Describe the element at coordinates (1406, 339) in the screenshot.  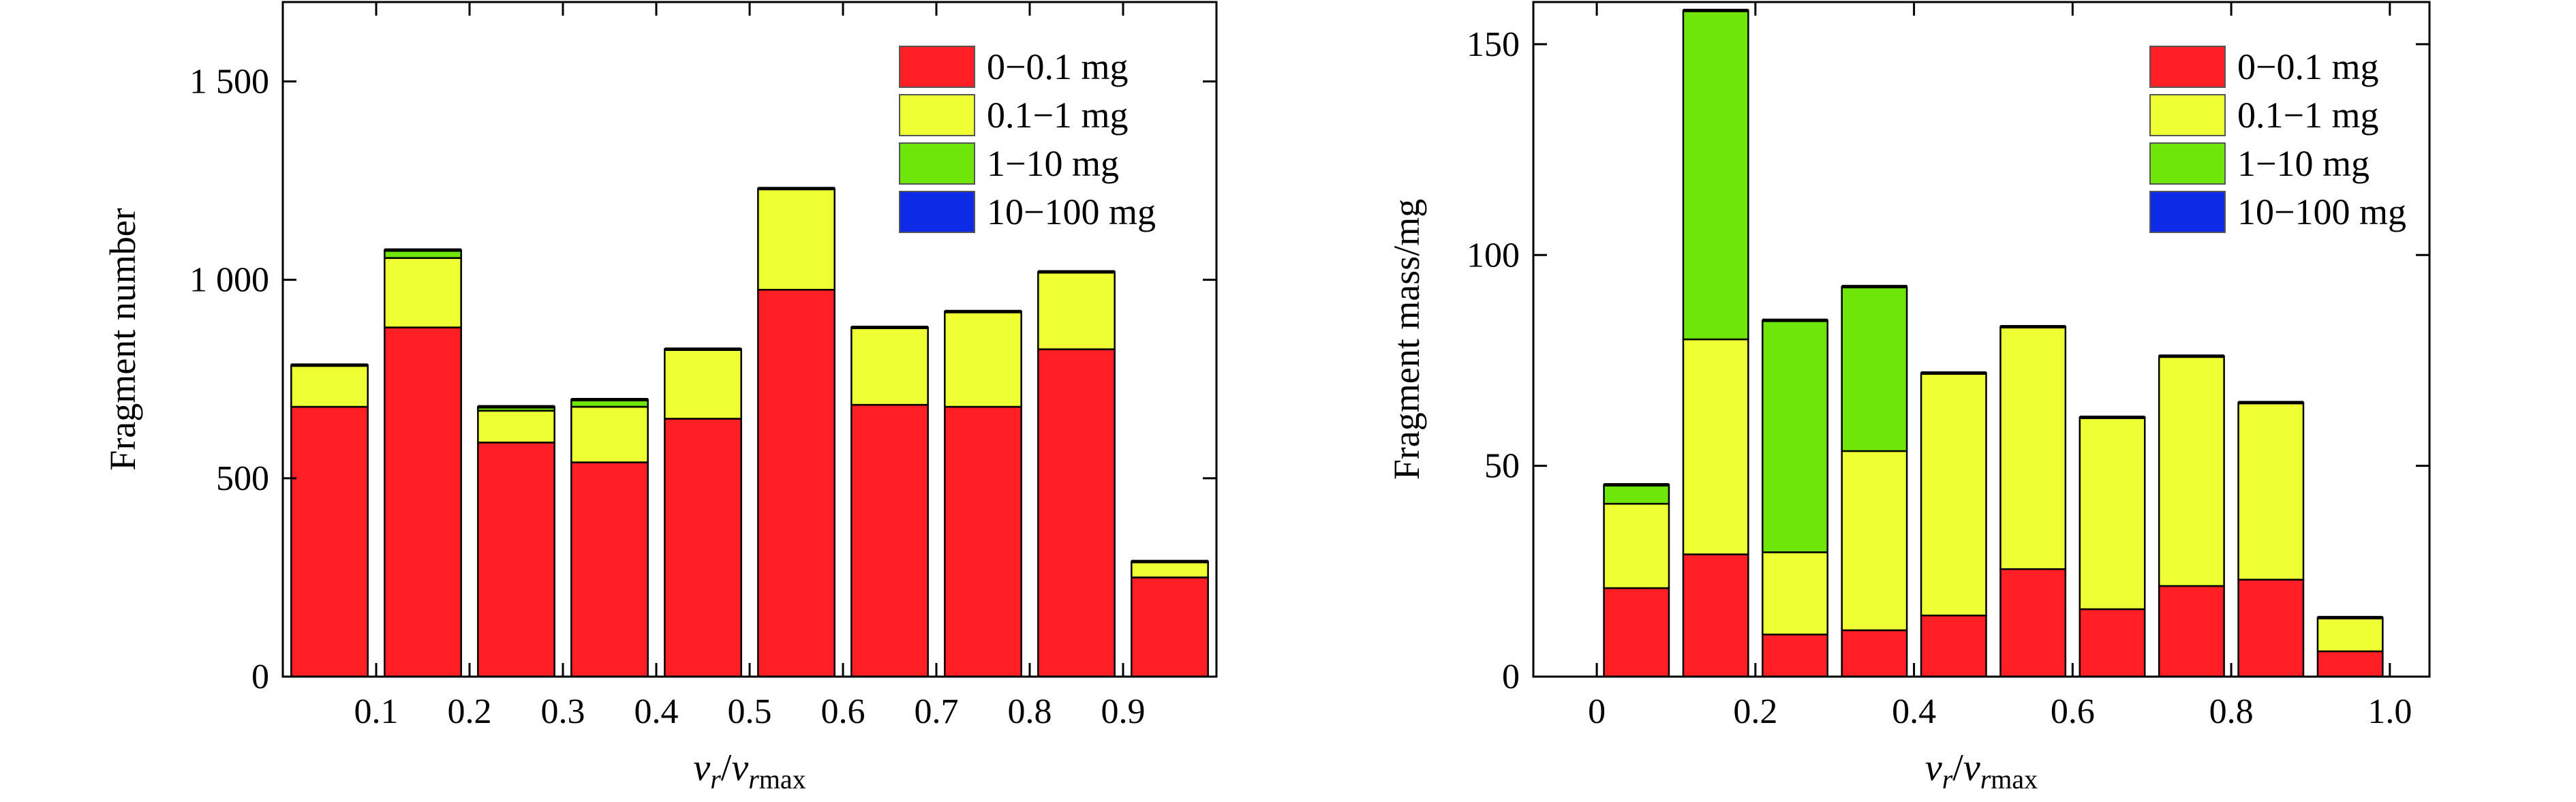
I see `y-axis-label: Fragment mass/mg` at that location.